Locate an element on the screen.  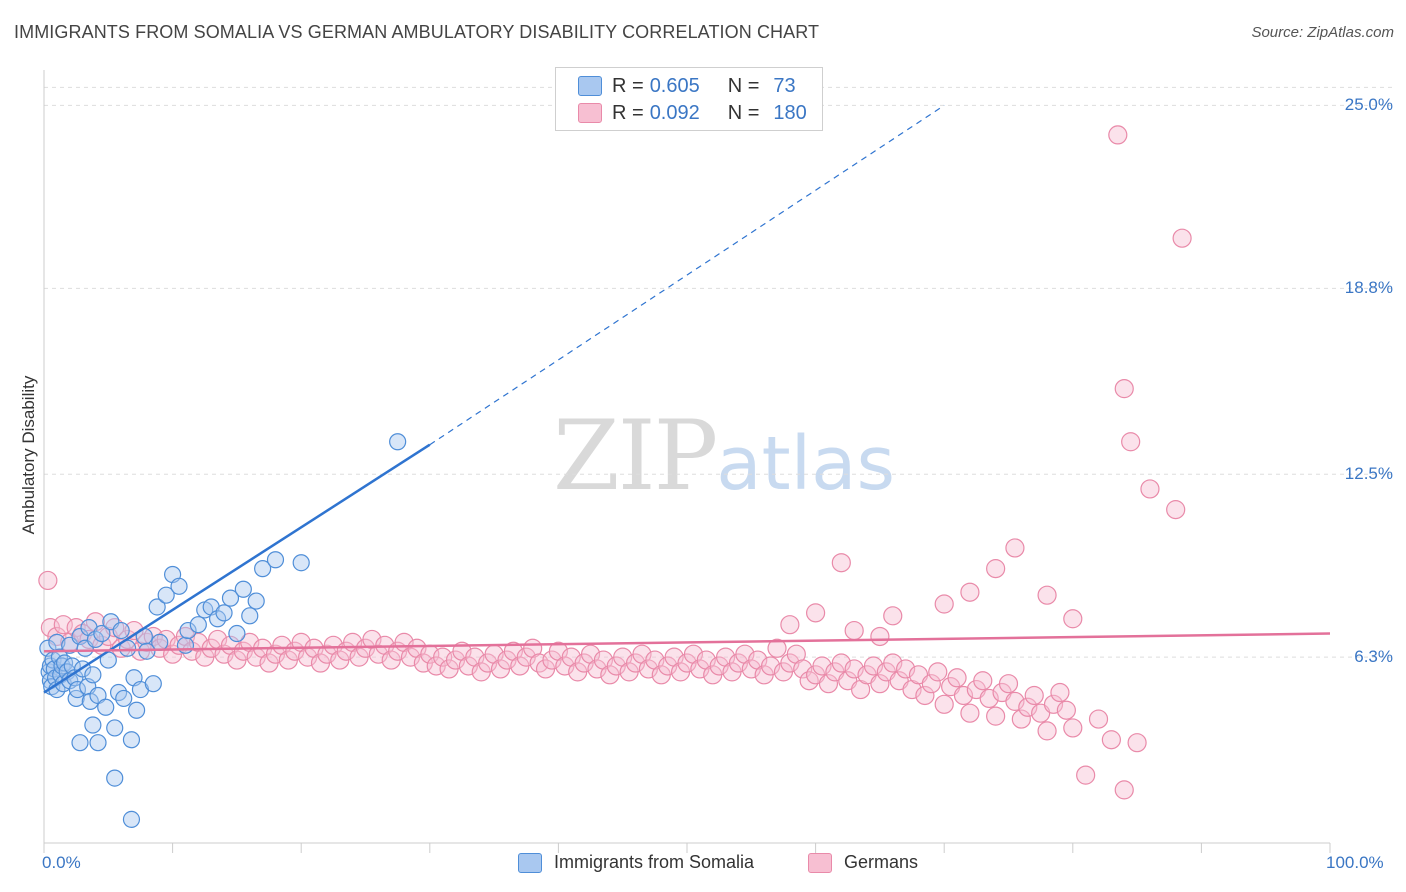
germans-trendline is located at coordinates (687, 642).